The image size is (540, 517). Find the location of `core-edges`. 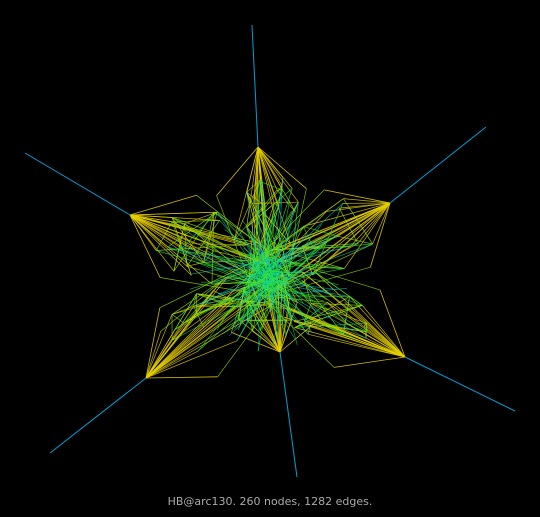

core-edges is located at coordinates (270, 264).